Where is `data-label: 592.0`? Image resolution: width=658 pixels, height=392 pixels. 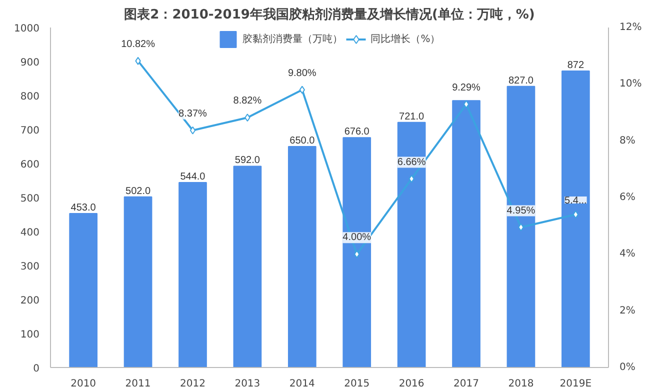
data-label: 592.0 is located at coordinates (247, 160).